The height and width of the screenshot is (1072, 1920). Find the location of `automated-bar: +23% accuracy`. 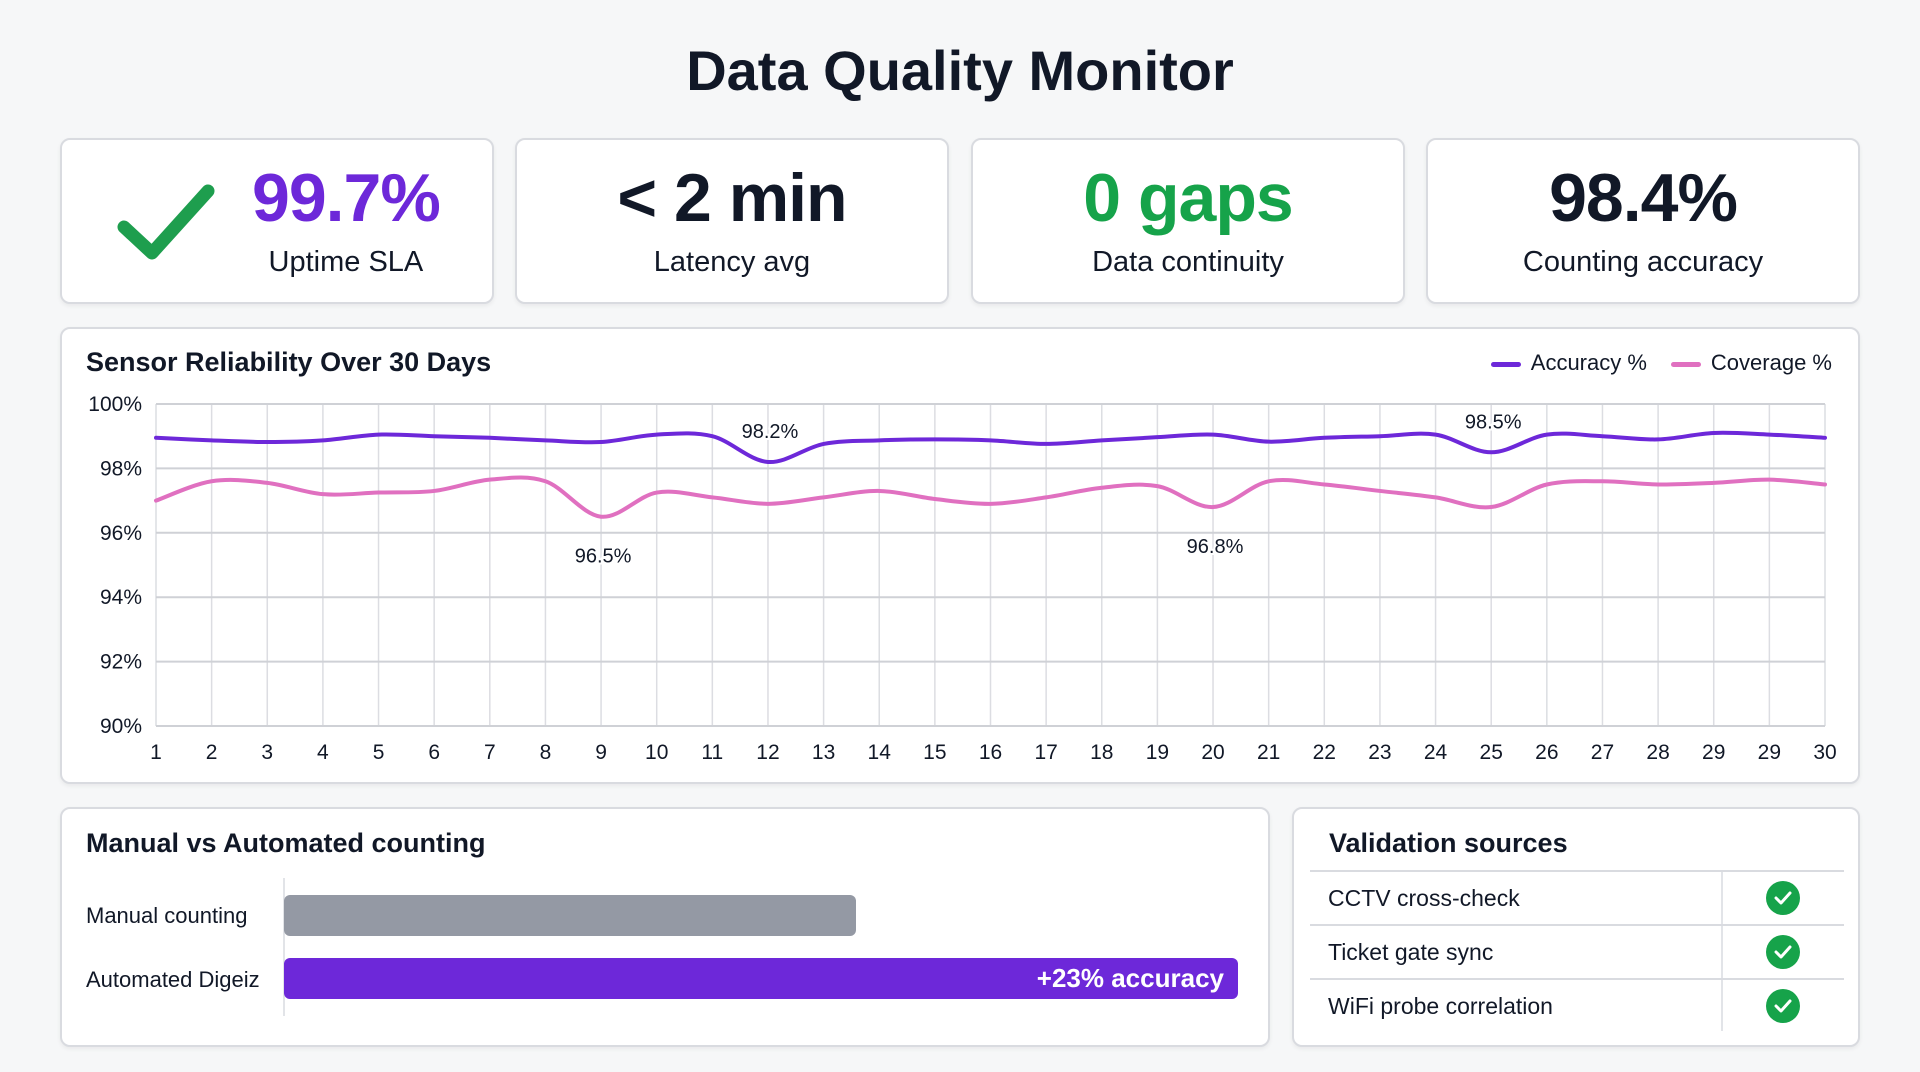

automated-bar: +23% accuracy is located at coordinates (761, 978).